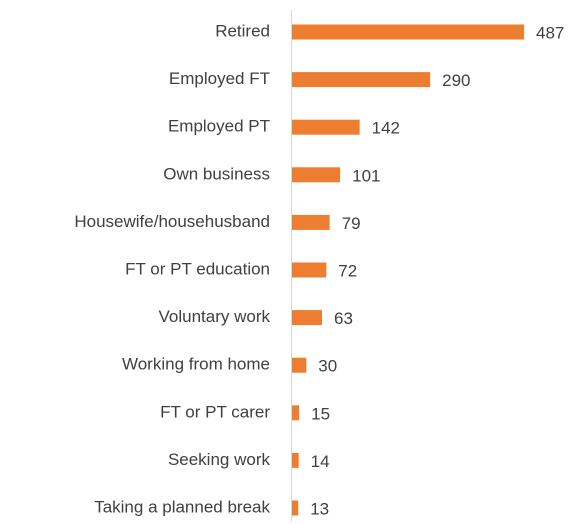  I want to click on data-label: 487, so click(550, 32).